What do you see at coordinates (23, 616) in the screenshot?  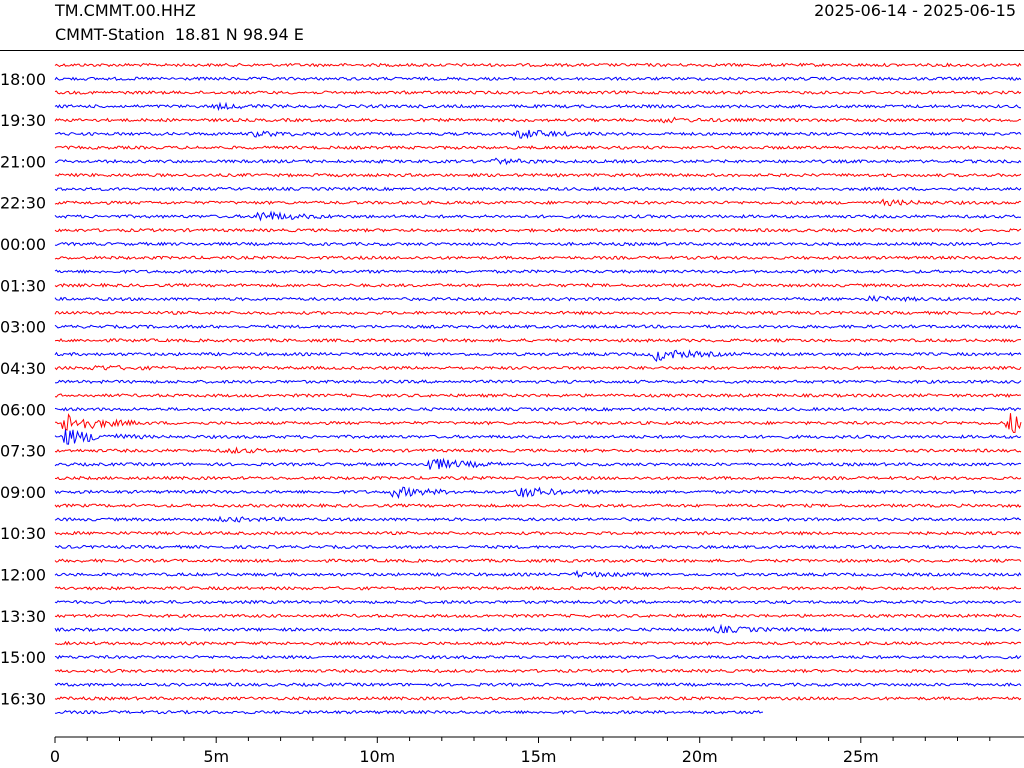 I see `y-tick-label: 13:30` at bounding box center [23, 616].